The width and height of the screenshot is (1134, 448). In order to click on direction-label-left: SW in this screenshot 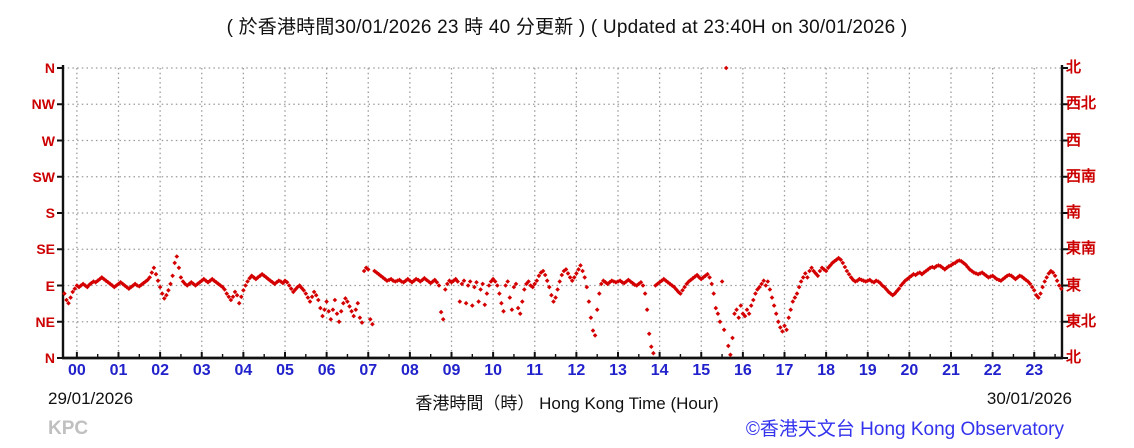, I will do `click(43, 176)`.